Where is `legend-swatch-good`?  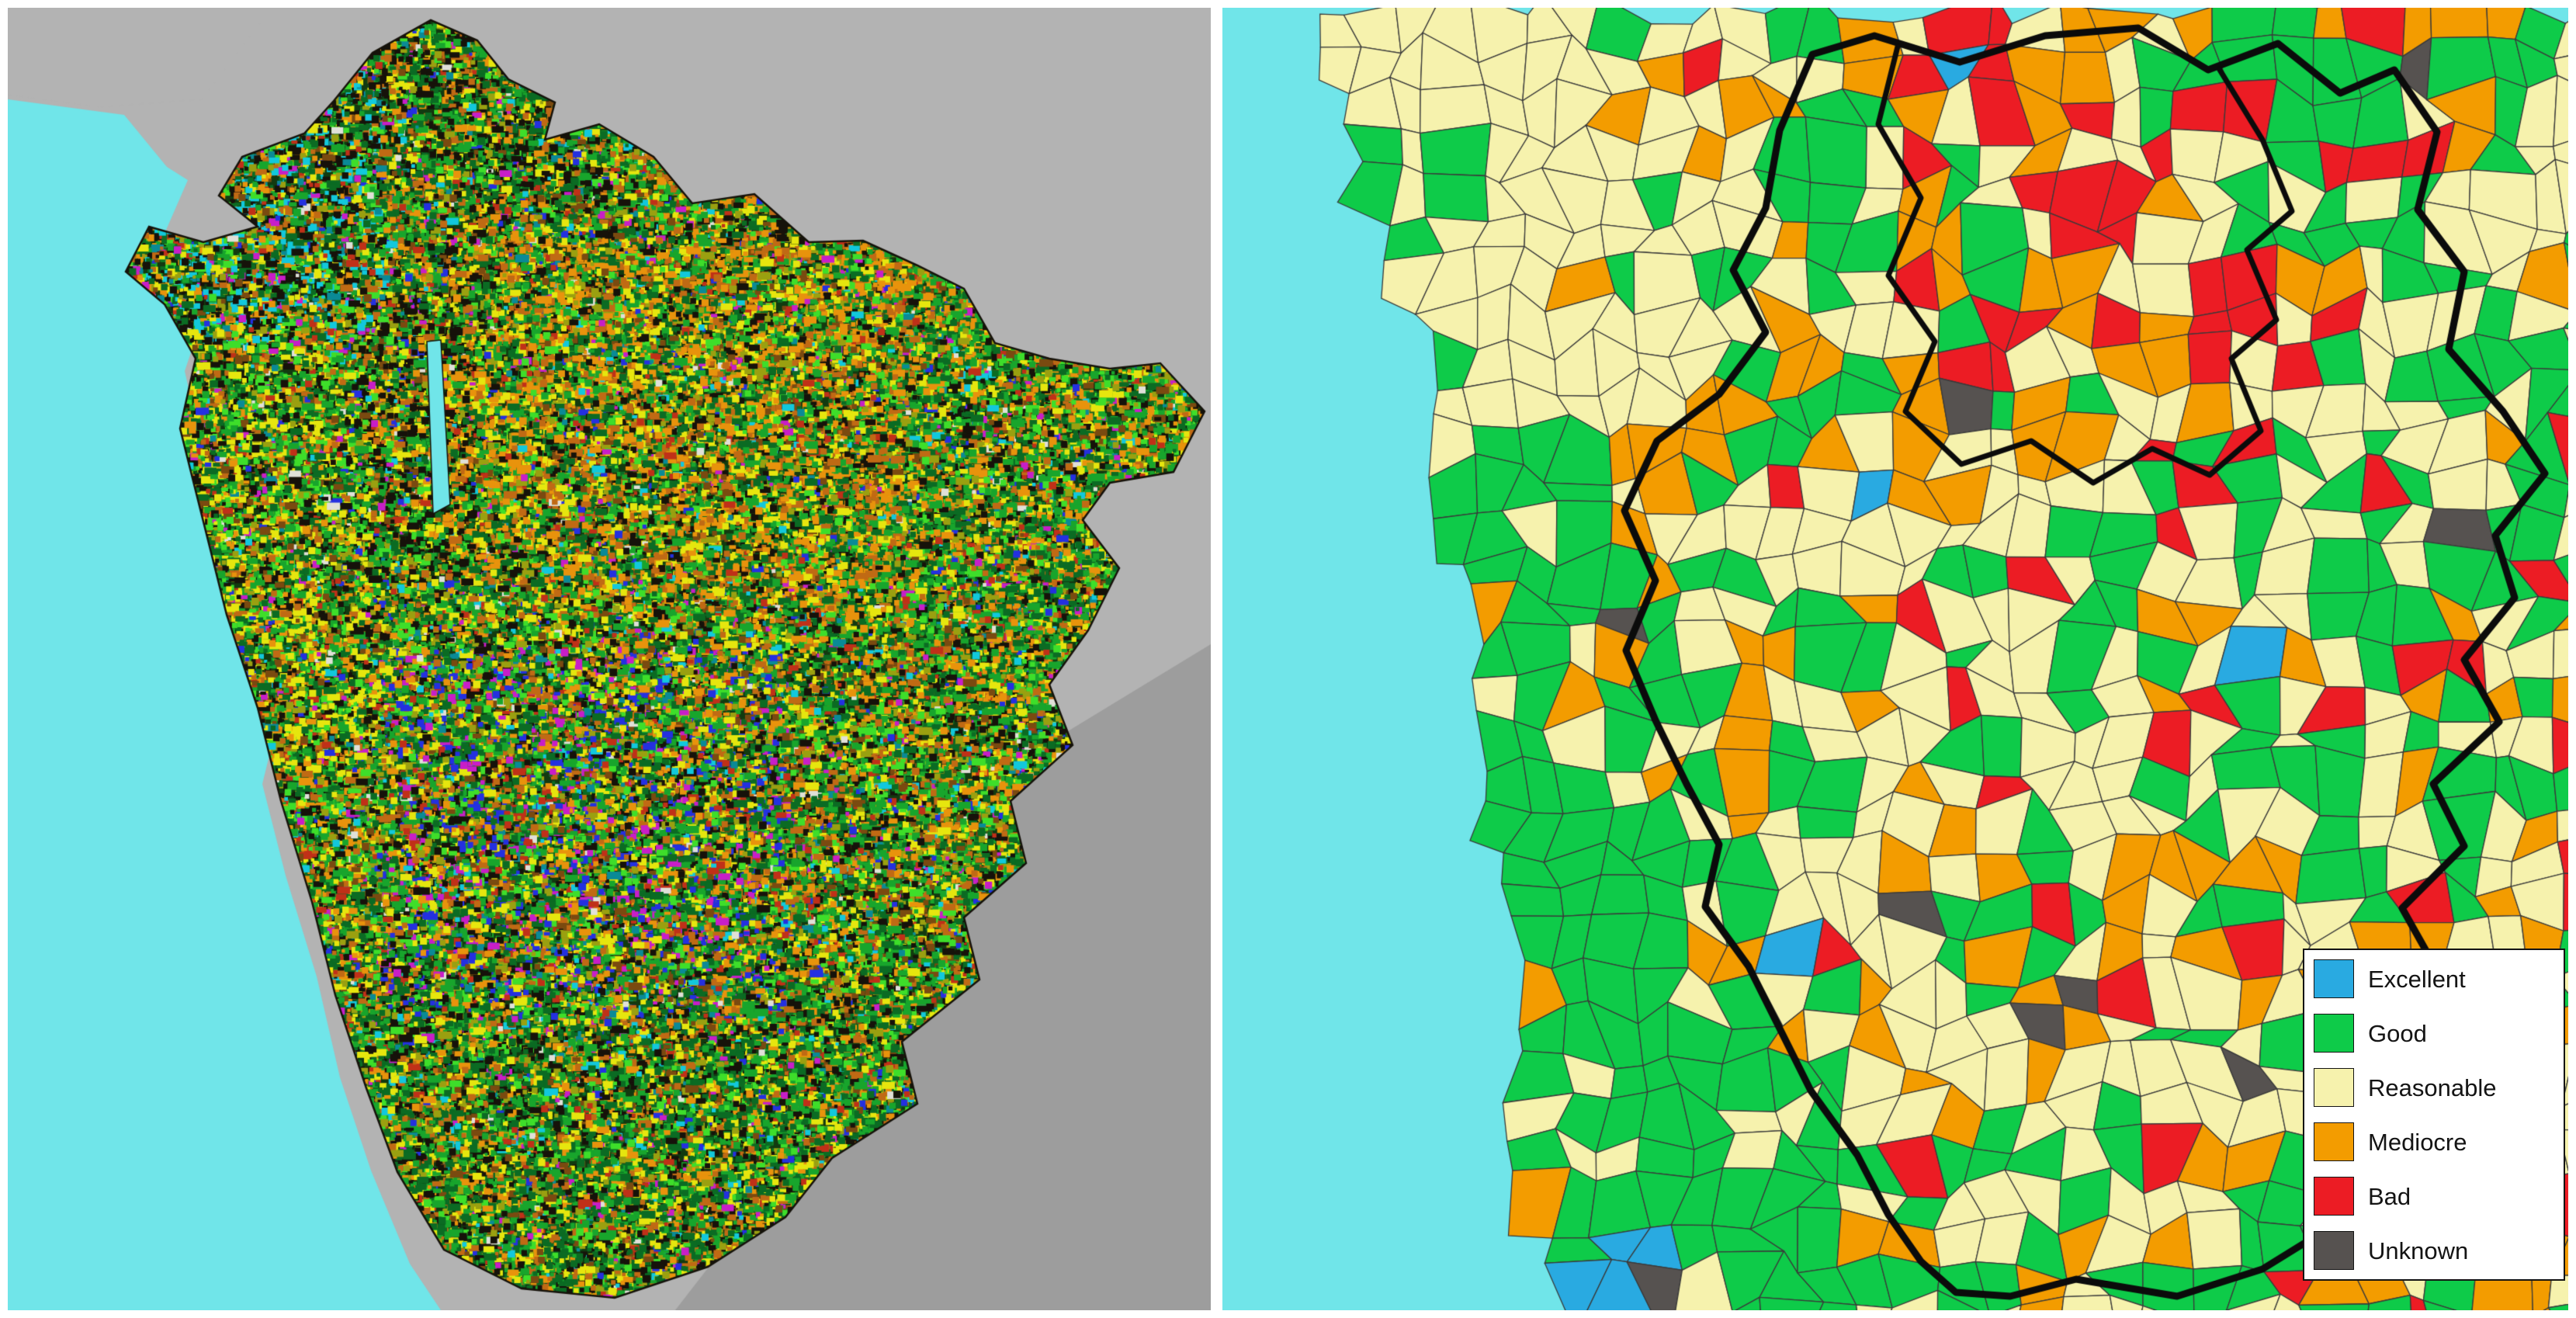
legend-swatch-good is located at coordinates (2334, 1033).